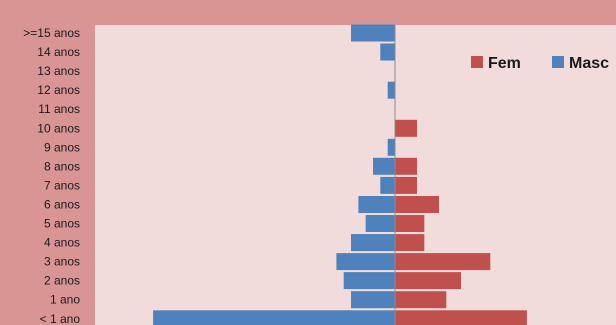 This screenshot has height=325, width=616. I want to click on tick-label-8: 8 anos, so click(62, 166).